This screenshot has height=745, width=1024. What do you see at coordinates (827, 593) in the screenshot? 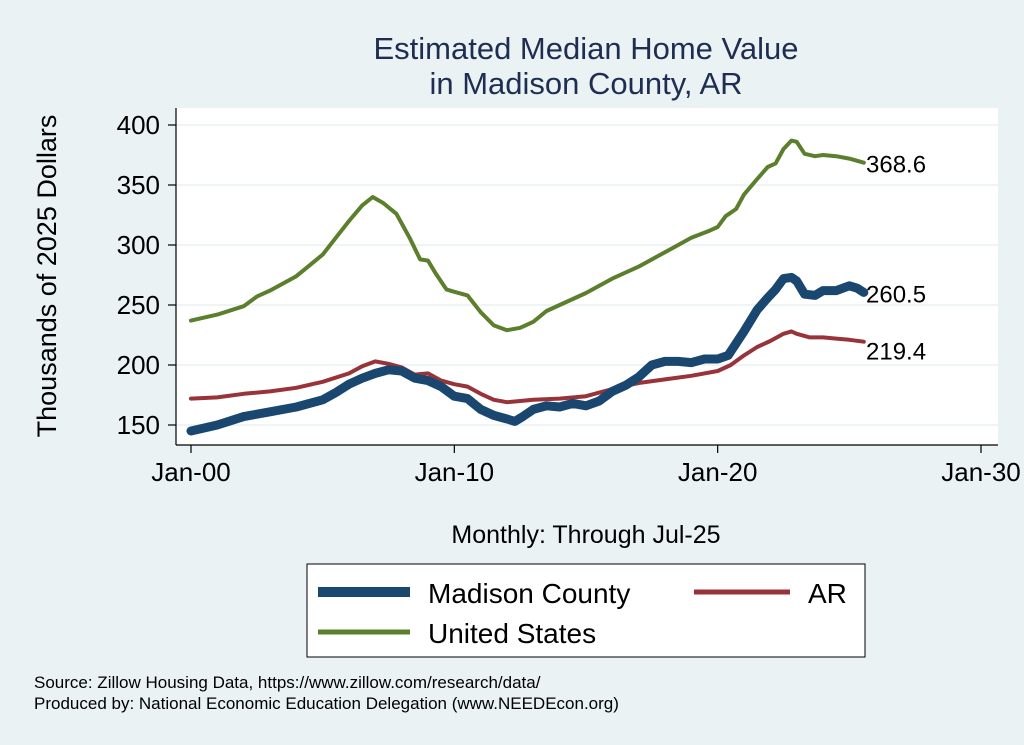
I see `legend-label-ar: AR` at bounding box center [827, 593].